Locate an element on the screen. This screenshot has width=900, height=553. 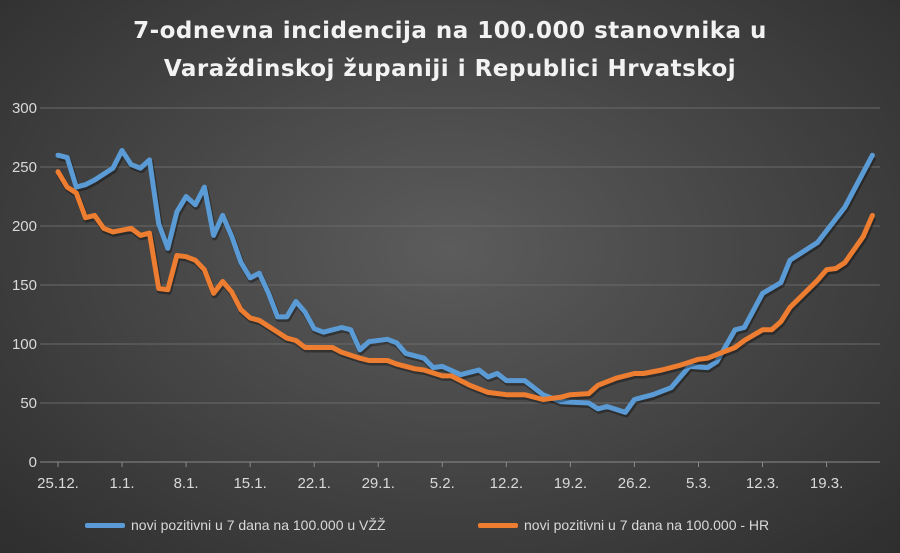
y-tick-label: 300 is located at coordinates (24, 108).